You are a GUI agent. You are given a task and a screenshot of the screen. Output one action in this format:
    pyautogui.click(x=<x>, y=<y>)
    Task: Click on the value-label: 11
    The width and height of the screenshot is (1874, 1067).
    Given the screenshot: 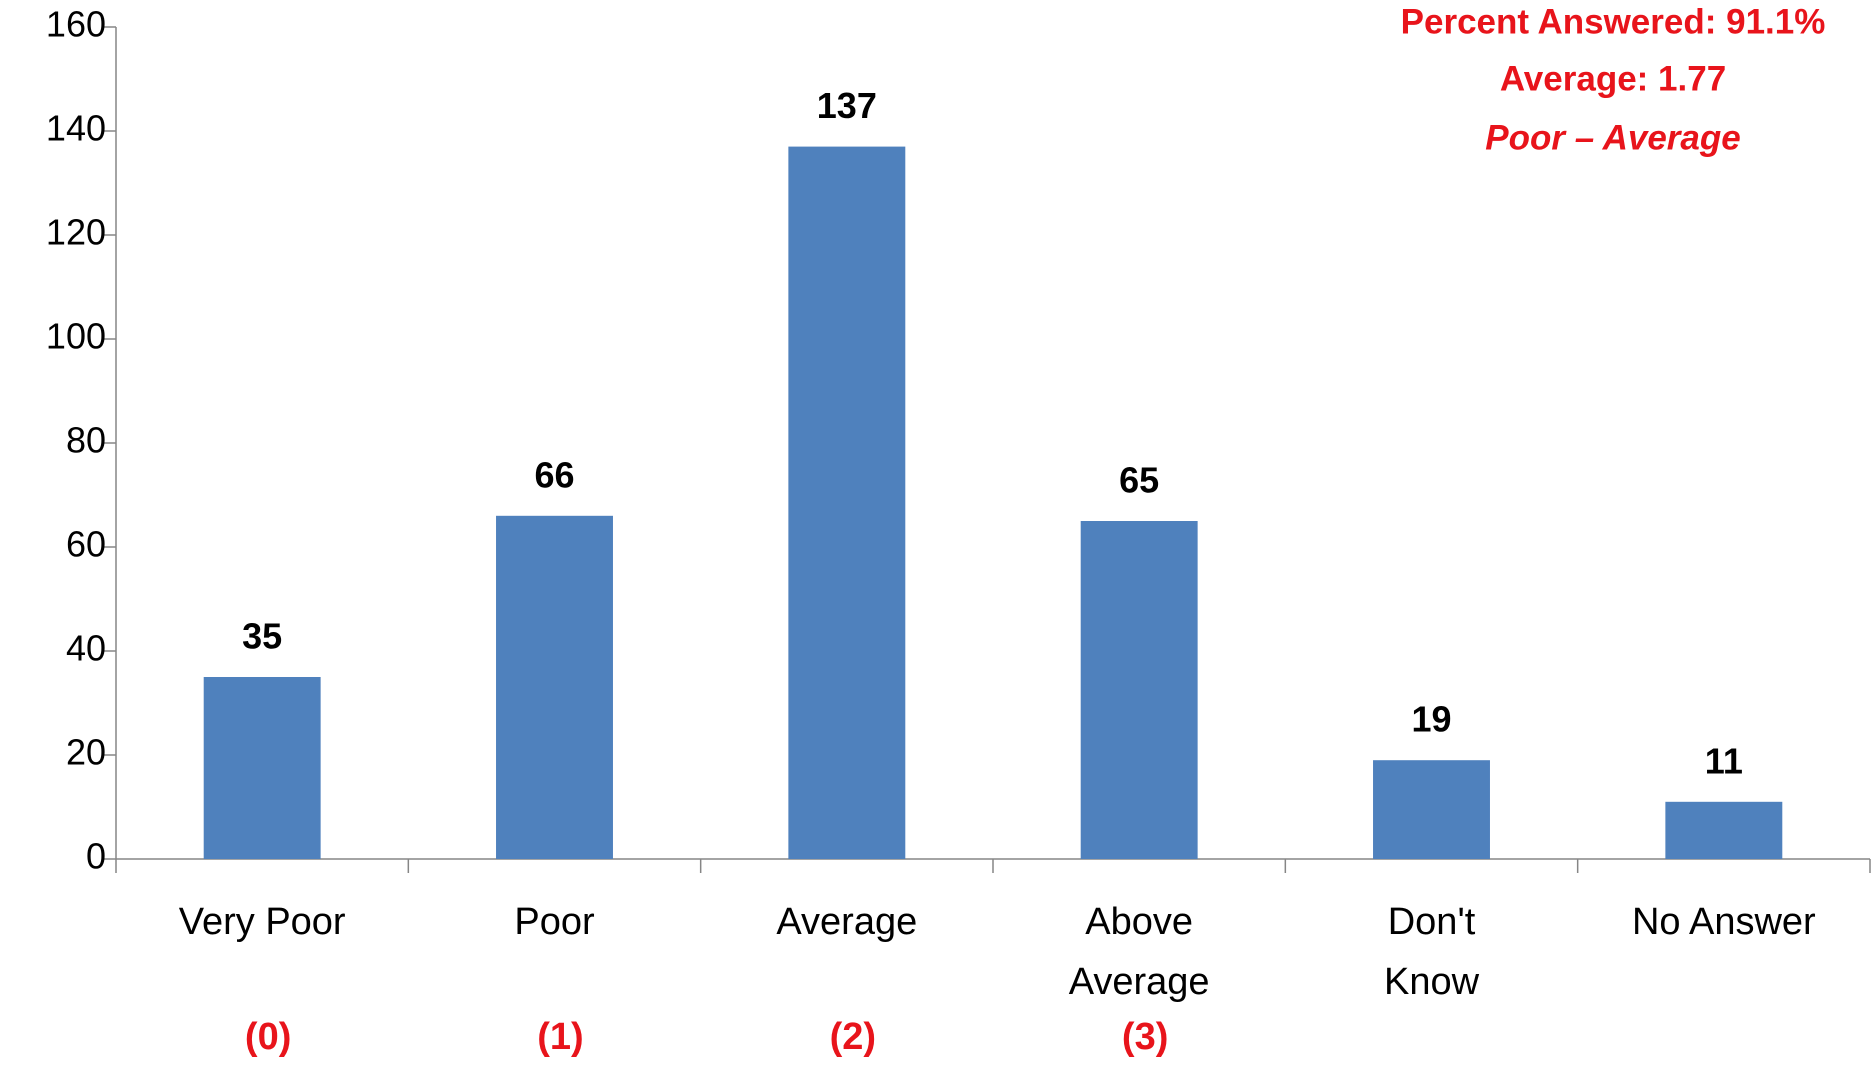 What is the action you would take?
    pyautogui.click(x=1724, y=760)
    